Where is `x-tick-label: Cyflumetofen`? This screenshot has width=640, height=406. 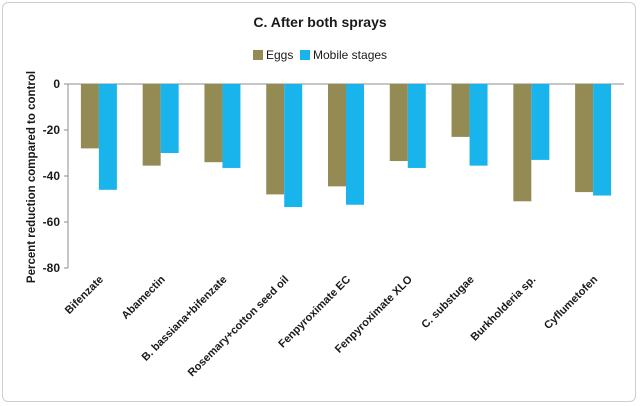 x-tick-label: Cyflumetofen is located at coordinates (571, 302).